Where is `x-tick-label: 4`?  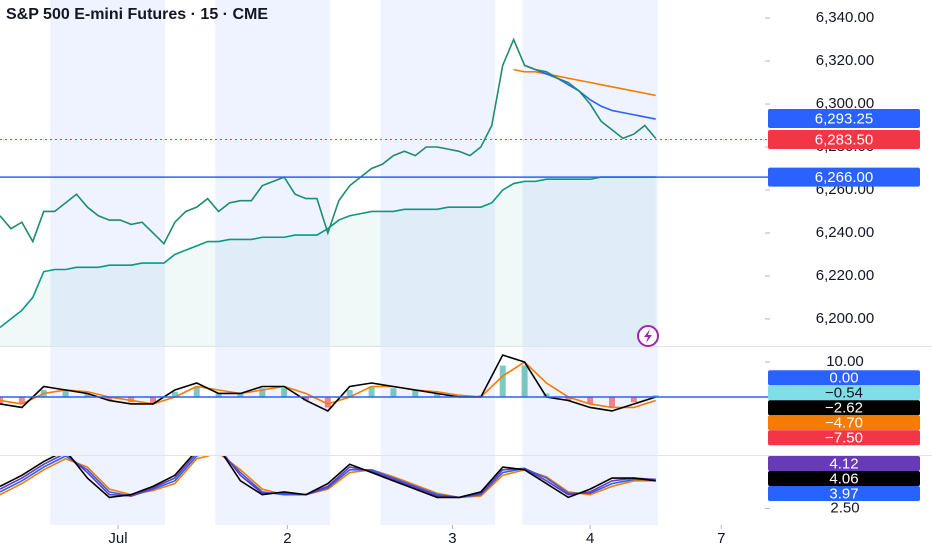 x-tick-label: 4 is located at coordinates (590, 538).